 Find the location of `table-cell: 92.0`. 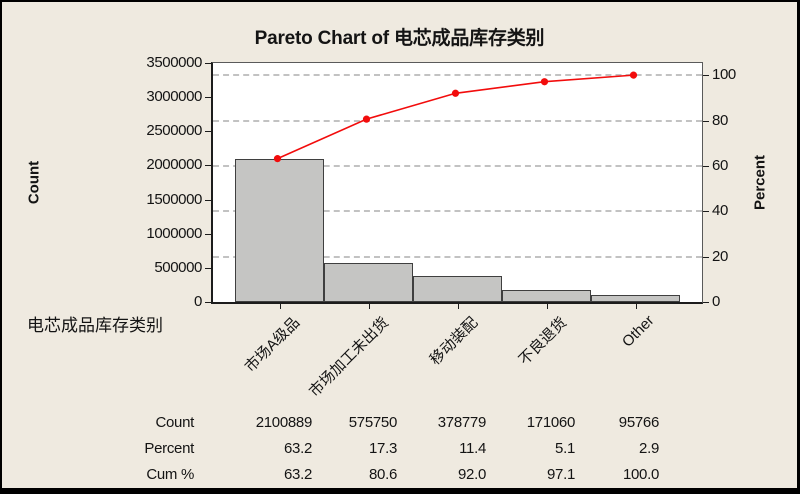

table-cell: 92.0 is located at coordinates (472, 474).